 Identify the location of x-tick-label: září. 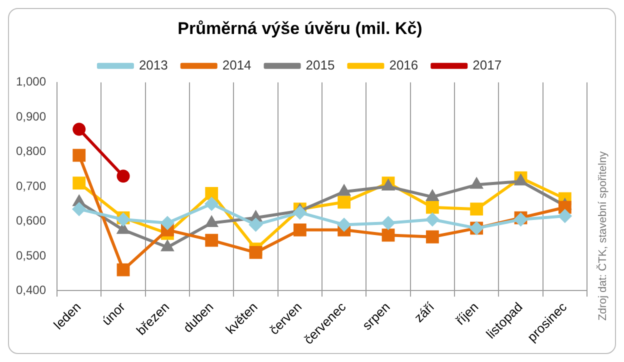
(424, 312).